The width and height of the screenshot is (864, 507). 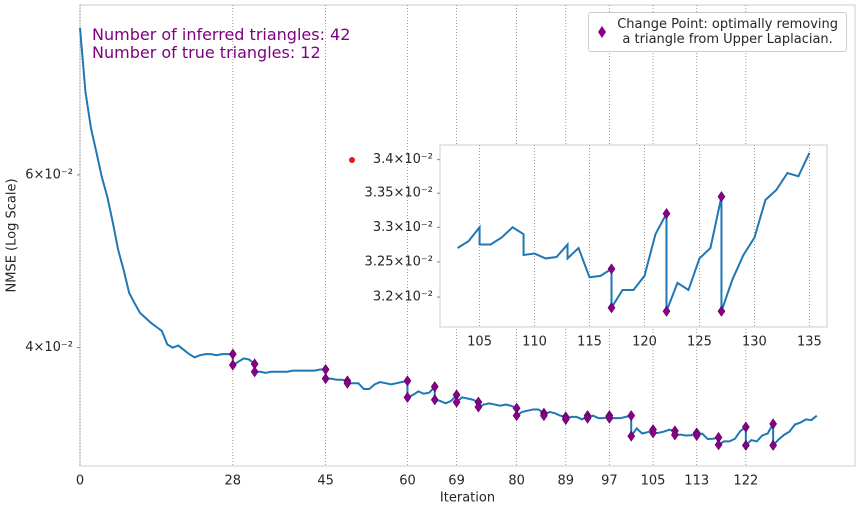 I want to click on y-tick-label: 6×10⁻², so click(x=49, y=174).